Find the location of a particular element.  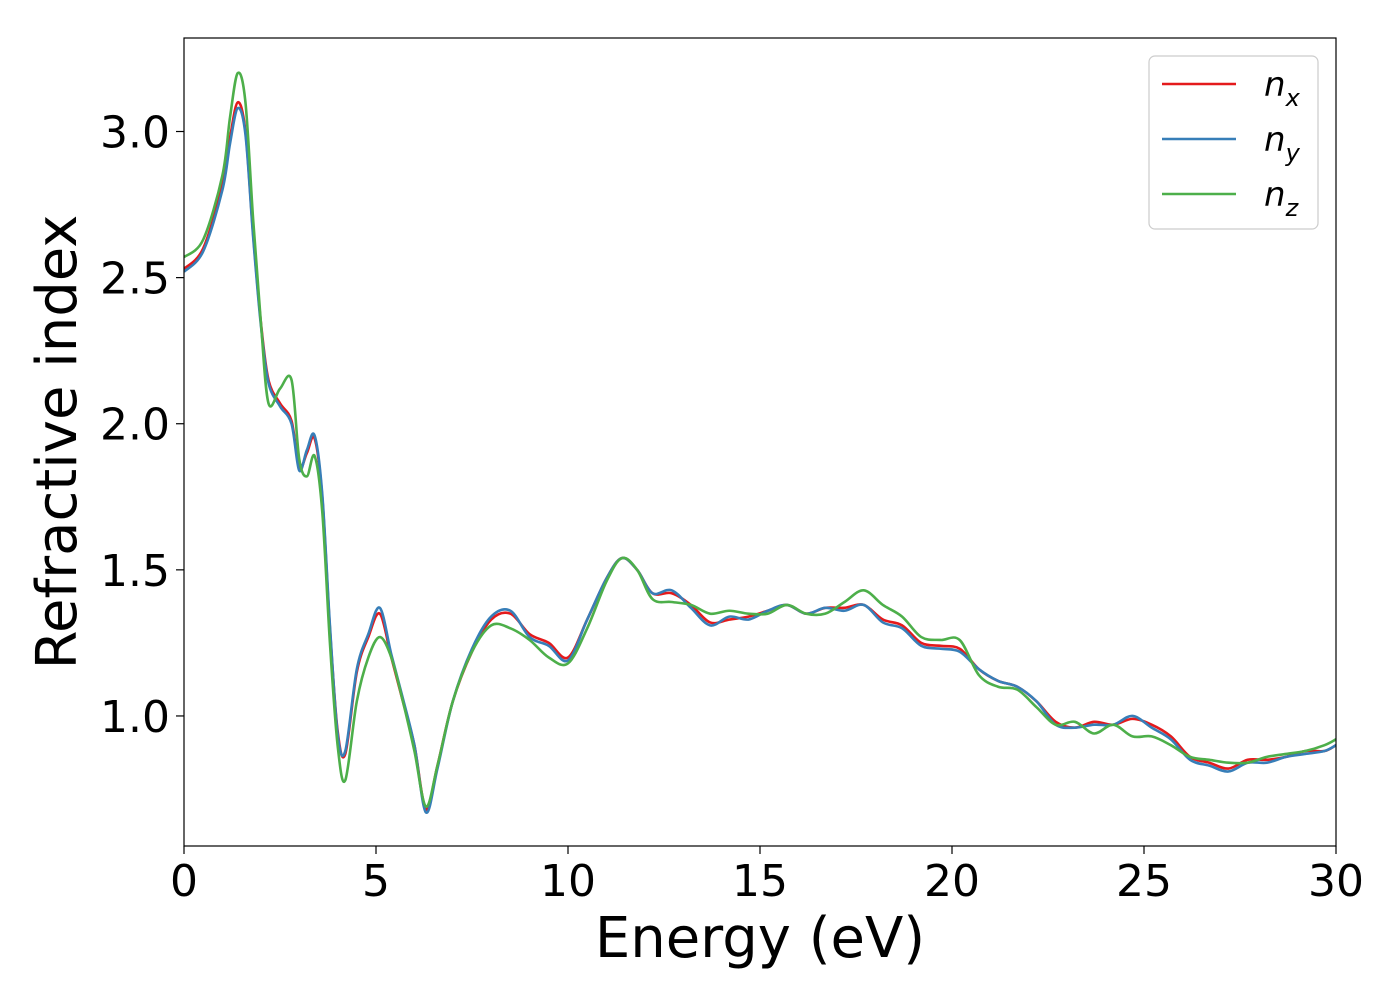

x-tick-label: 20 is located at coordinates (952, 881).